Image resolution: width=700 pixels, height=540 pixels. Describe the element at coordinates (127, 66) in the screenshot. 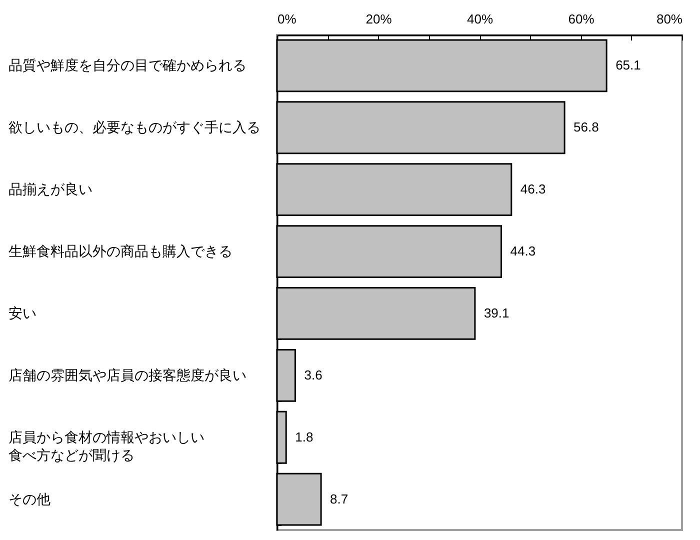

I see `y-tick-label: 品質や鮮度を自分の目で確かめられる` at that location.